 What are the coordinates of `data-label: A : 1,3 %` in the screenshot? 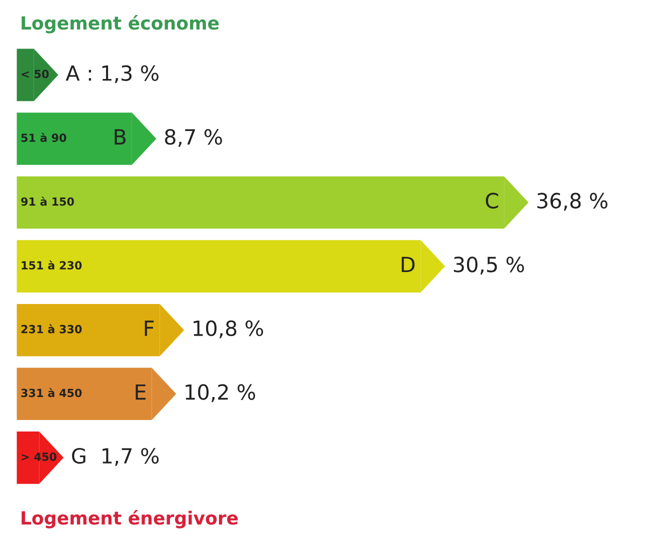 It's located at (112, 74).